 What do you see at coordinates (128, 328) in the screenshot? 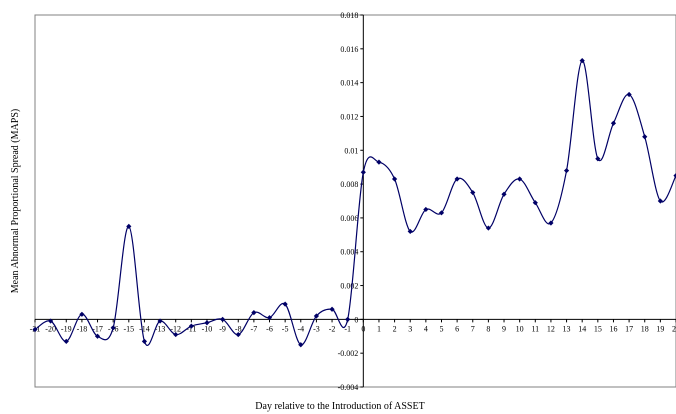
I see `x-tick-label: -15` at bounding box center [128, 328].